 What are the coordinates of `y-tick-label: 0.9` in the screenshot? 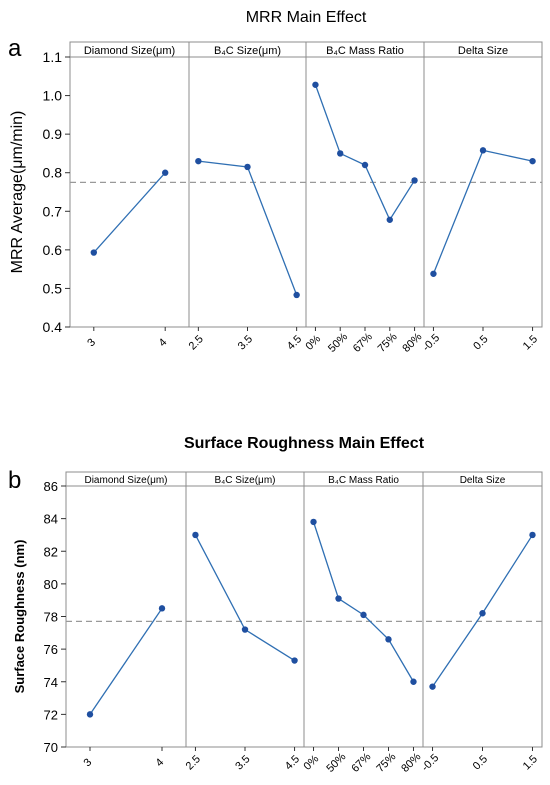 It's located at (53, 134).